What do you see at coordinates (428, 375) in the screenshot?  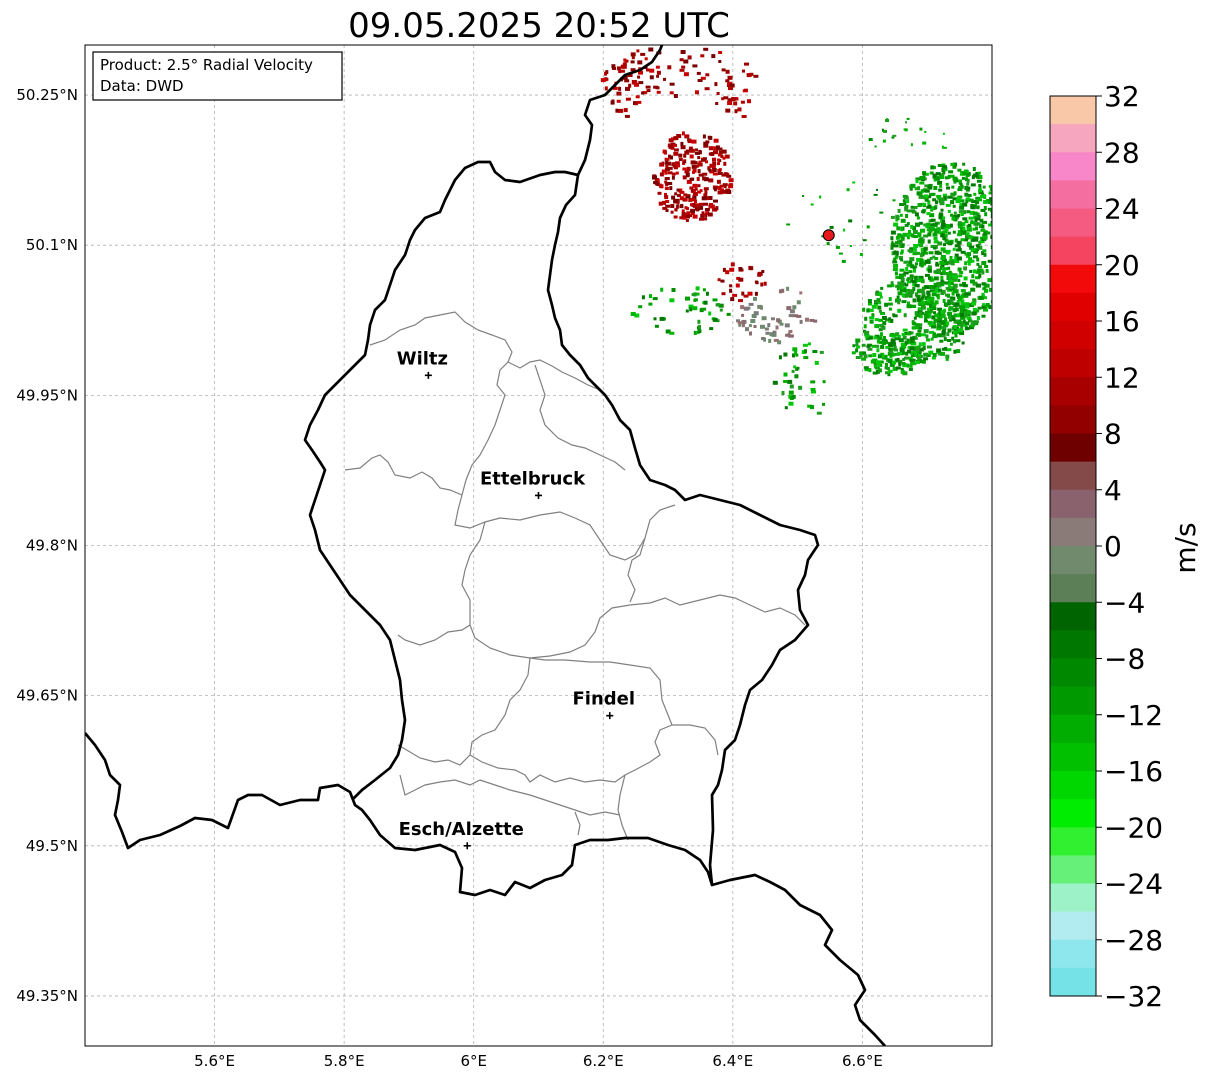 I see `place-marker-cross` at bounding box center [428, 375].